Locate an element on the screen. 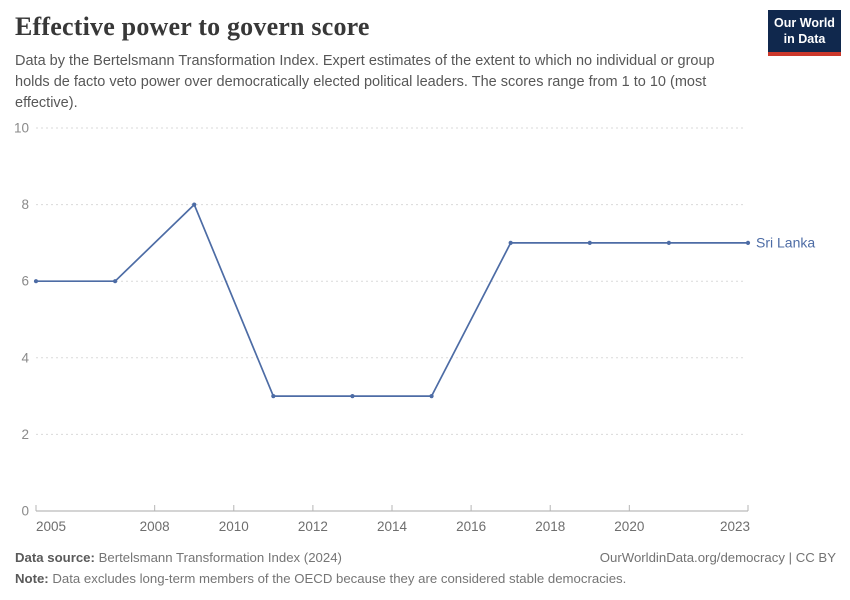 This screenshot has width=850, height=600. owid-logo: Our World in Data is located at coordinates (804, 33).